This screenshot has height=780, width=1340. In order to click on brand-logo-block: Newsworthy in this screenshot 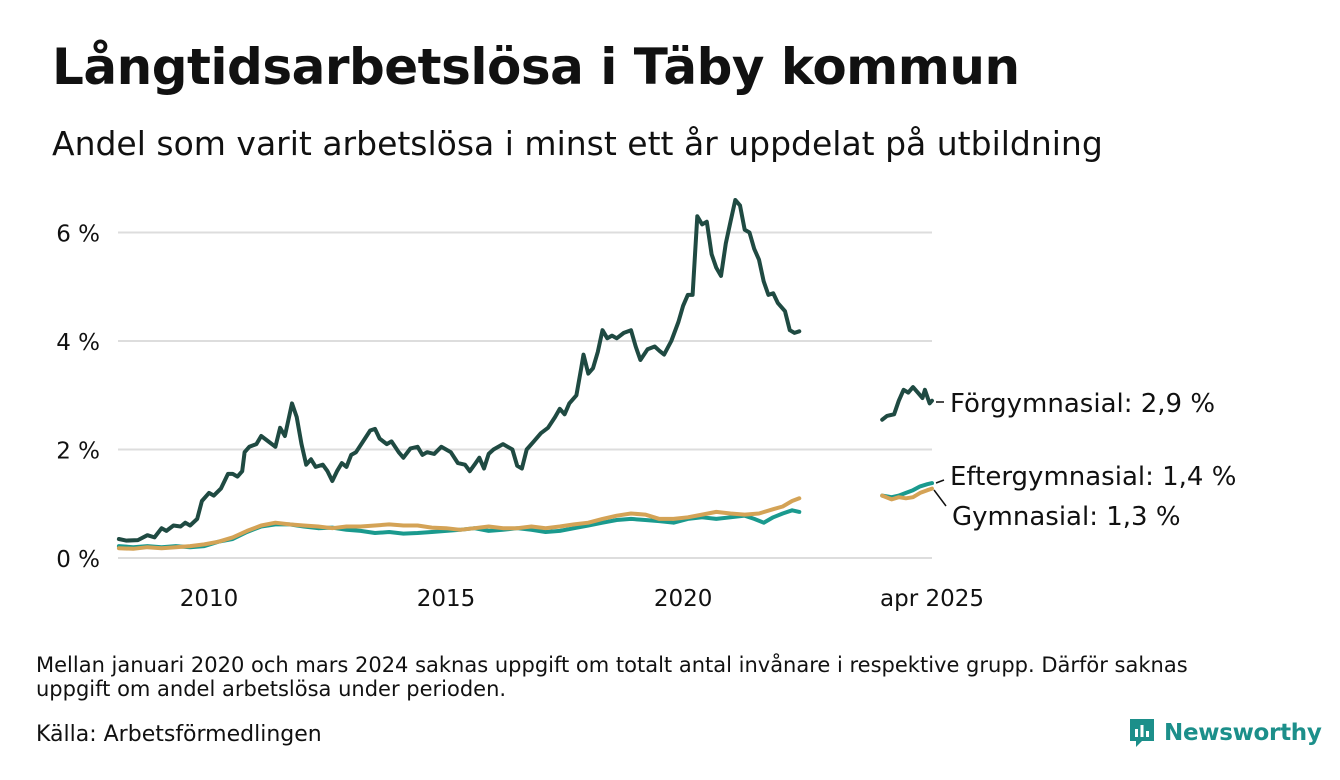, I will do `click(1225, 733)`.